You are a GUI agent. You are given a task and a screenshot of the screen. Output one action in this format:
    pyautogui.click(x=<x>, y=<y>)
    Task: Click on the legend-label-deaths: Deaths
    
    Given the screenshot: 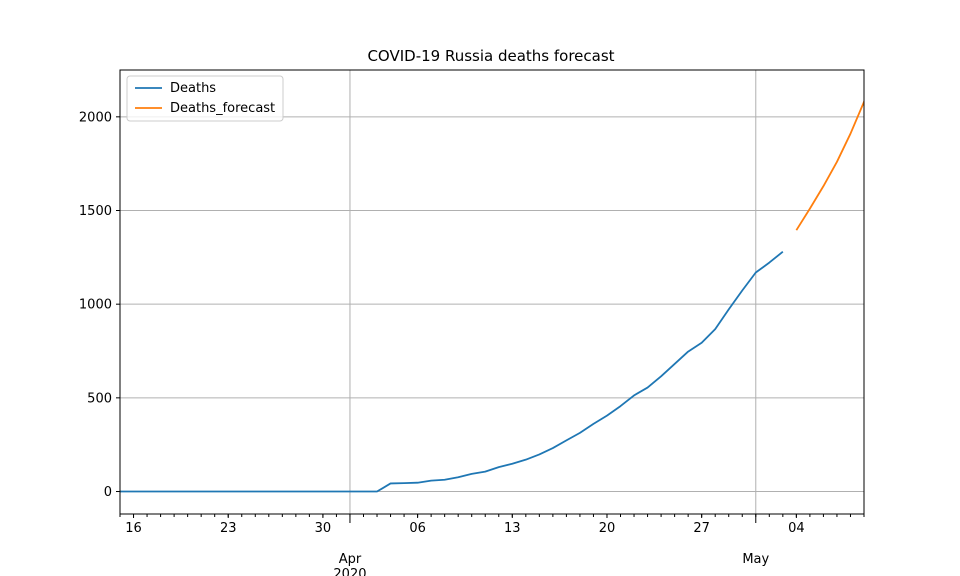 What is the action you would take?
    pyautogui.click(x=193, y=88)
    